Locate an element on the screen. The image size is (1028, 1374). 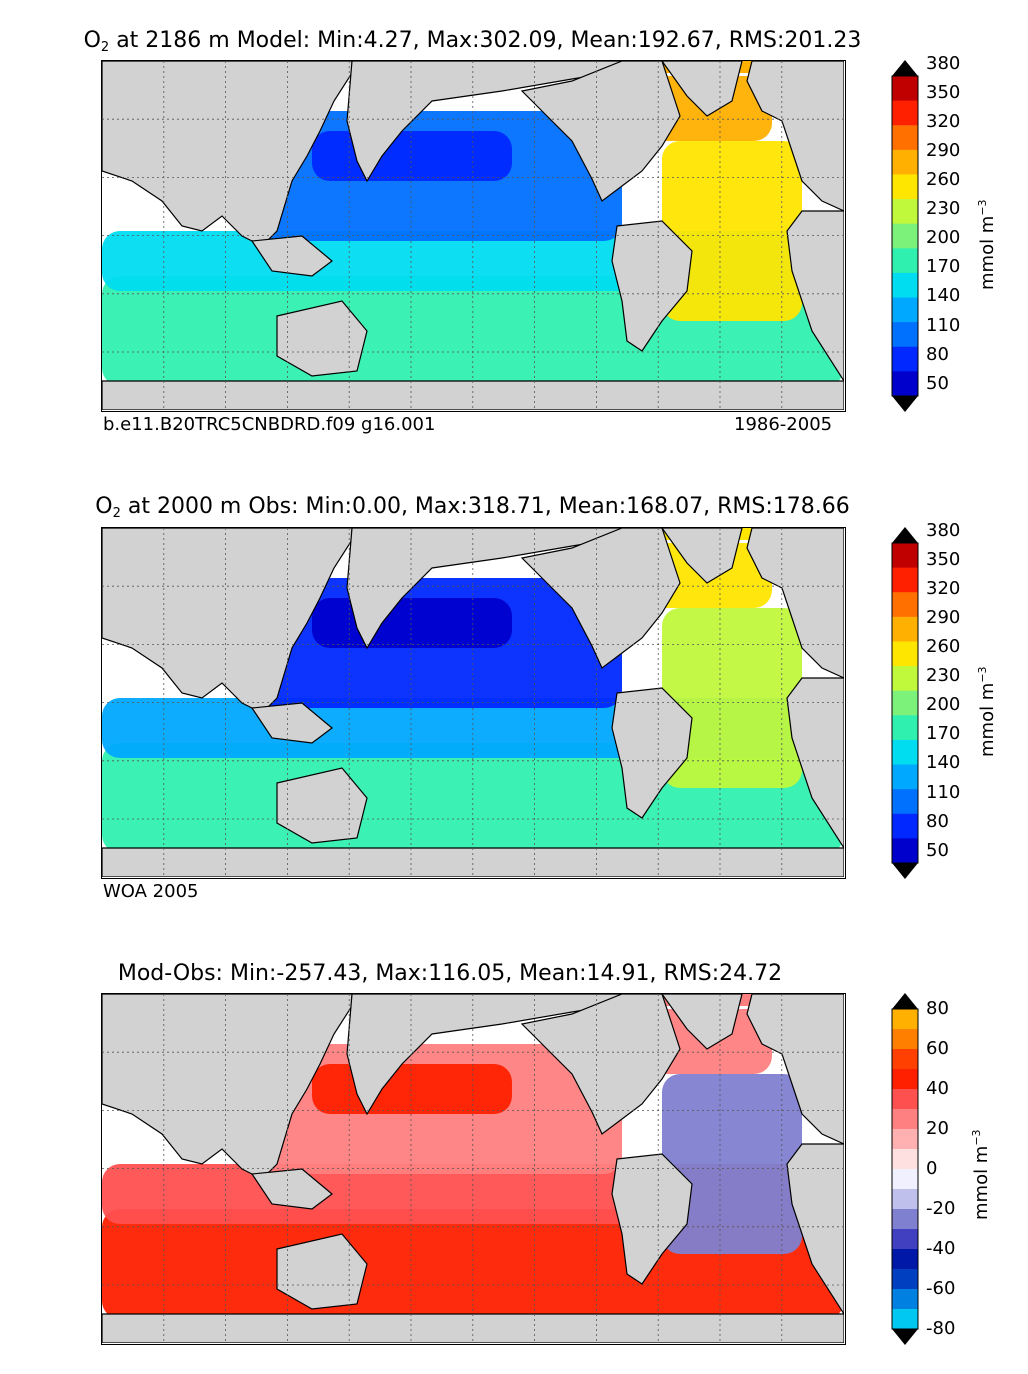
dataset-name: WOA 2005 is located at coordinates (151, 891).